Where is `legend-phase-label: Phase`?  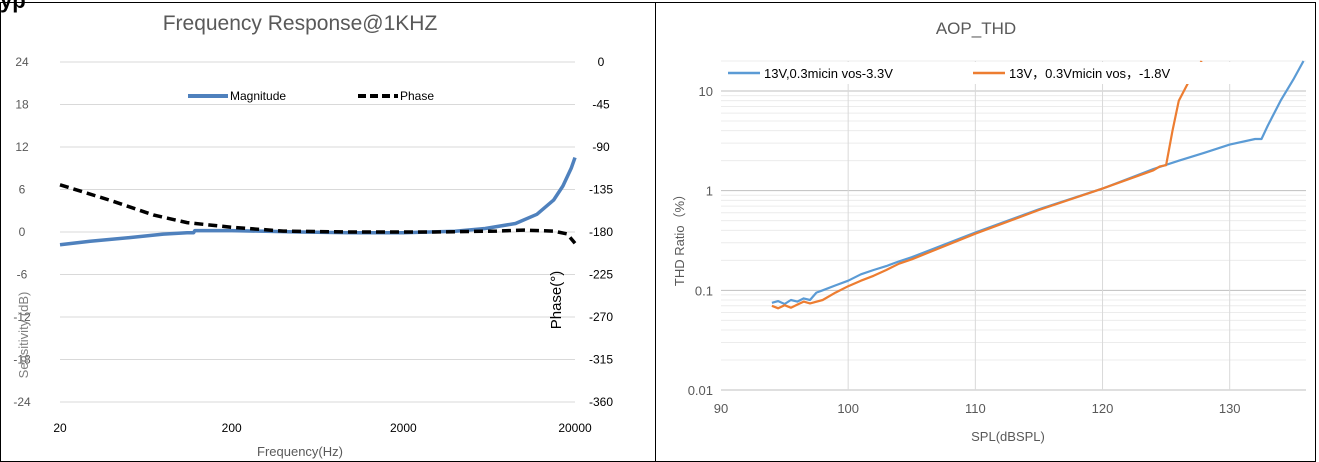 legend-phase-label: Phase is located at coordinates (417, 96).